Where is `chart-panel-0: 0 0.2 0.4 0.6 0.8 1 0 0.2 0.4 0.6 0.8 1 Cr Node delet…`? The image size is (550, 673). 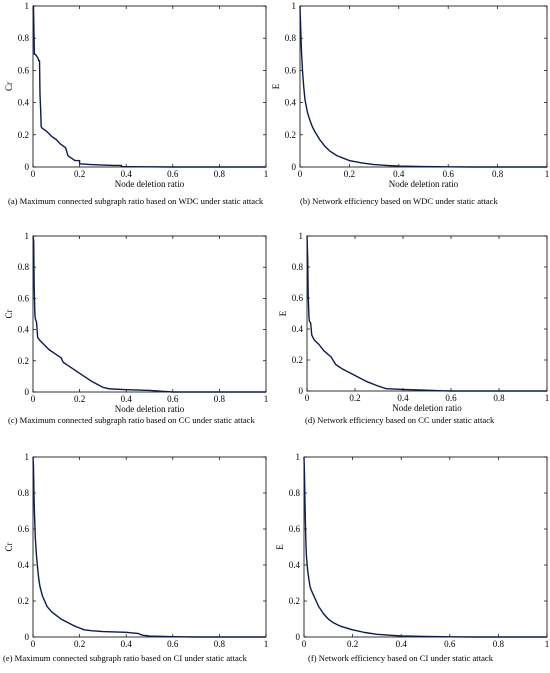
chart-panel-0: 0 0.2 0.4 0.6 0.8 1 0 0.2 0.4 0.6 0.8 1 Cr Node delet… is located at coordinates (136, 103).